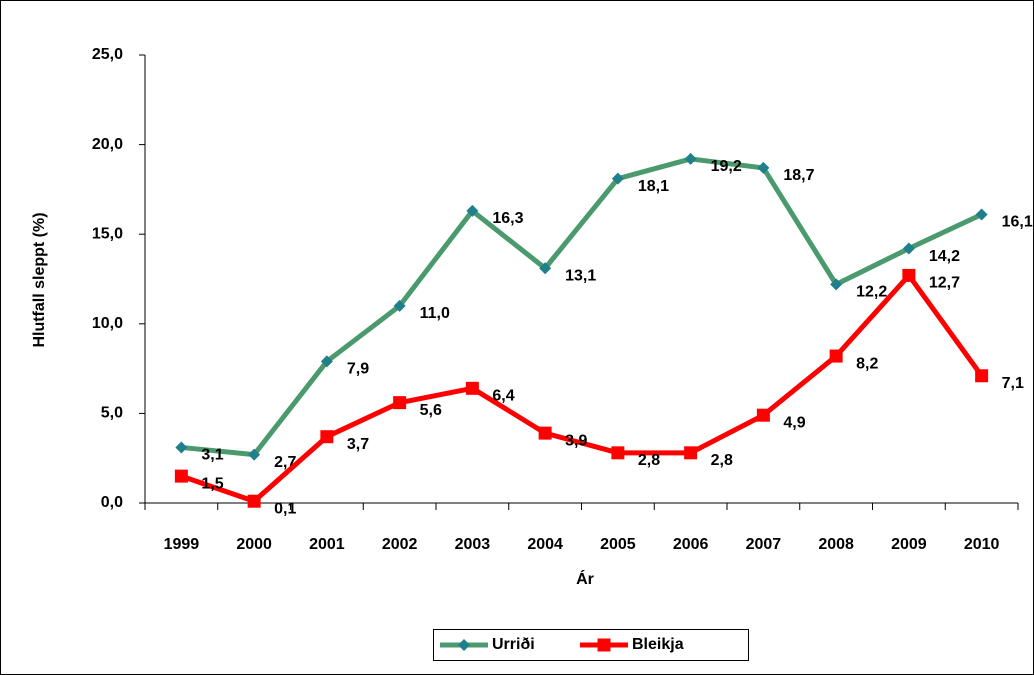  I want to click on y-tick-label: 15,0, so click(107, 233).